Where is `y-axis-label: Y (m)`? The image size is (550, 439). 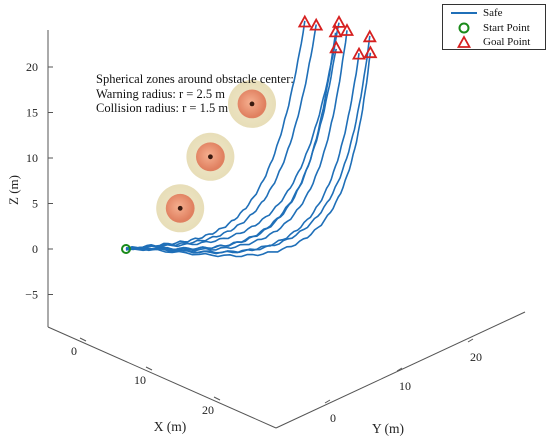
y-axis-label: Y (m) is located at coordinates (388, 428).